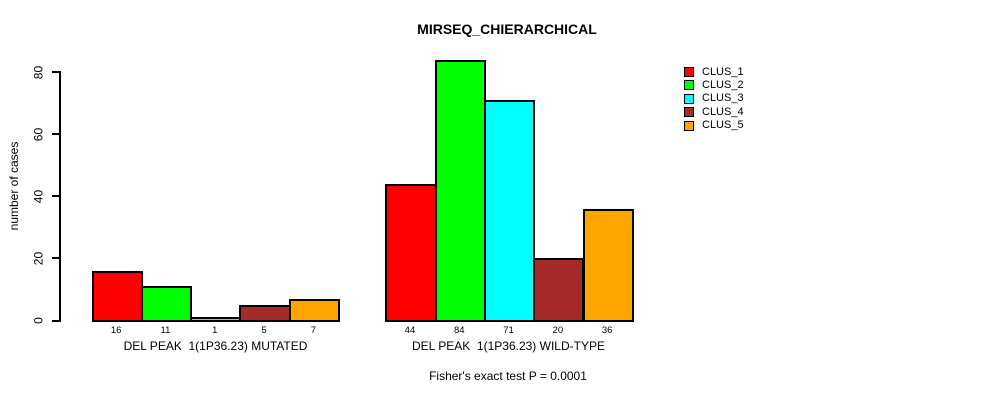 The image size is (990, 400). What do you see at coordinates (215, 330) in the screenshot?
I see `bar-value-label: 1` at bounding box center [215, 330].